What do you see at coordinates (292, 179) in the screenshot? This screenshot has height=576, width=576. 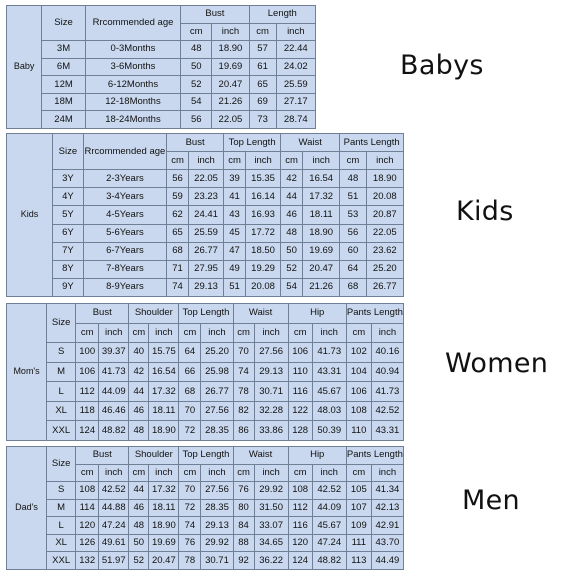 I see `value-cell: 42` at bounding box center [292, 179].